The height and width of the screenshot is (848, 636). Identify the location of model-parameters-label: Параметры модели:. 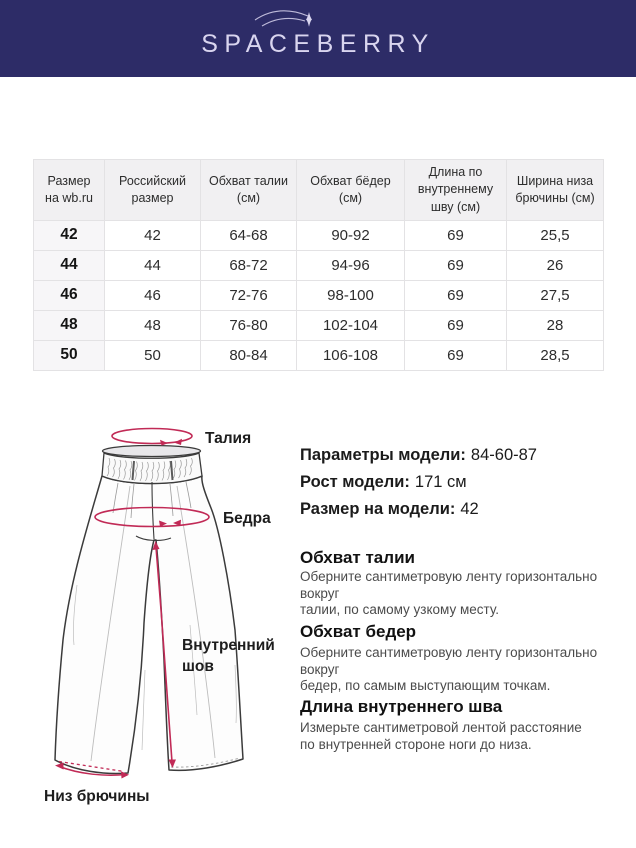
(383, 455).